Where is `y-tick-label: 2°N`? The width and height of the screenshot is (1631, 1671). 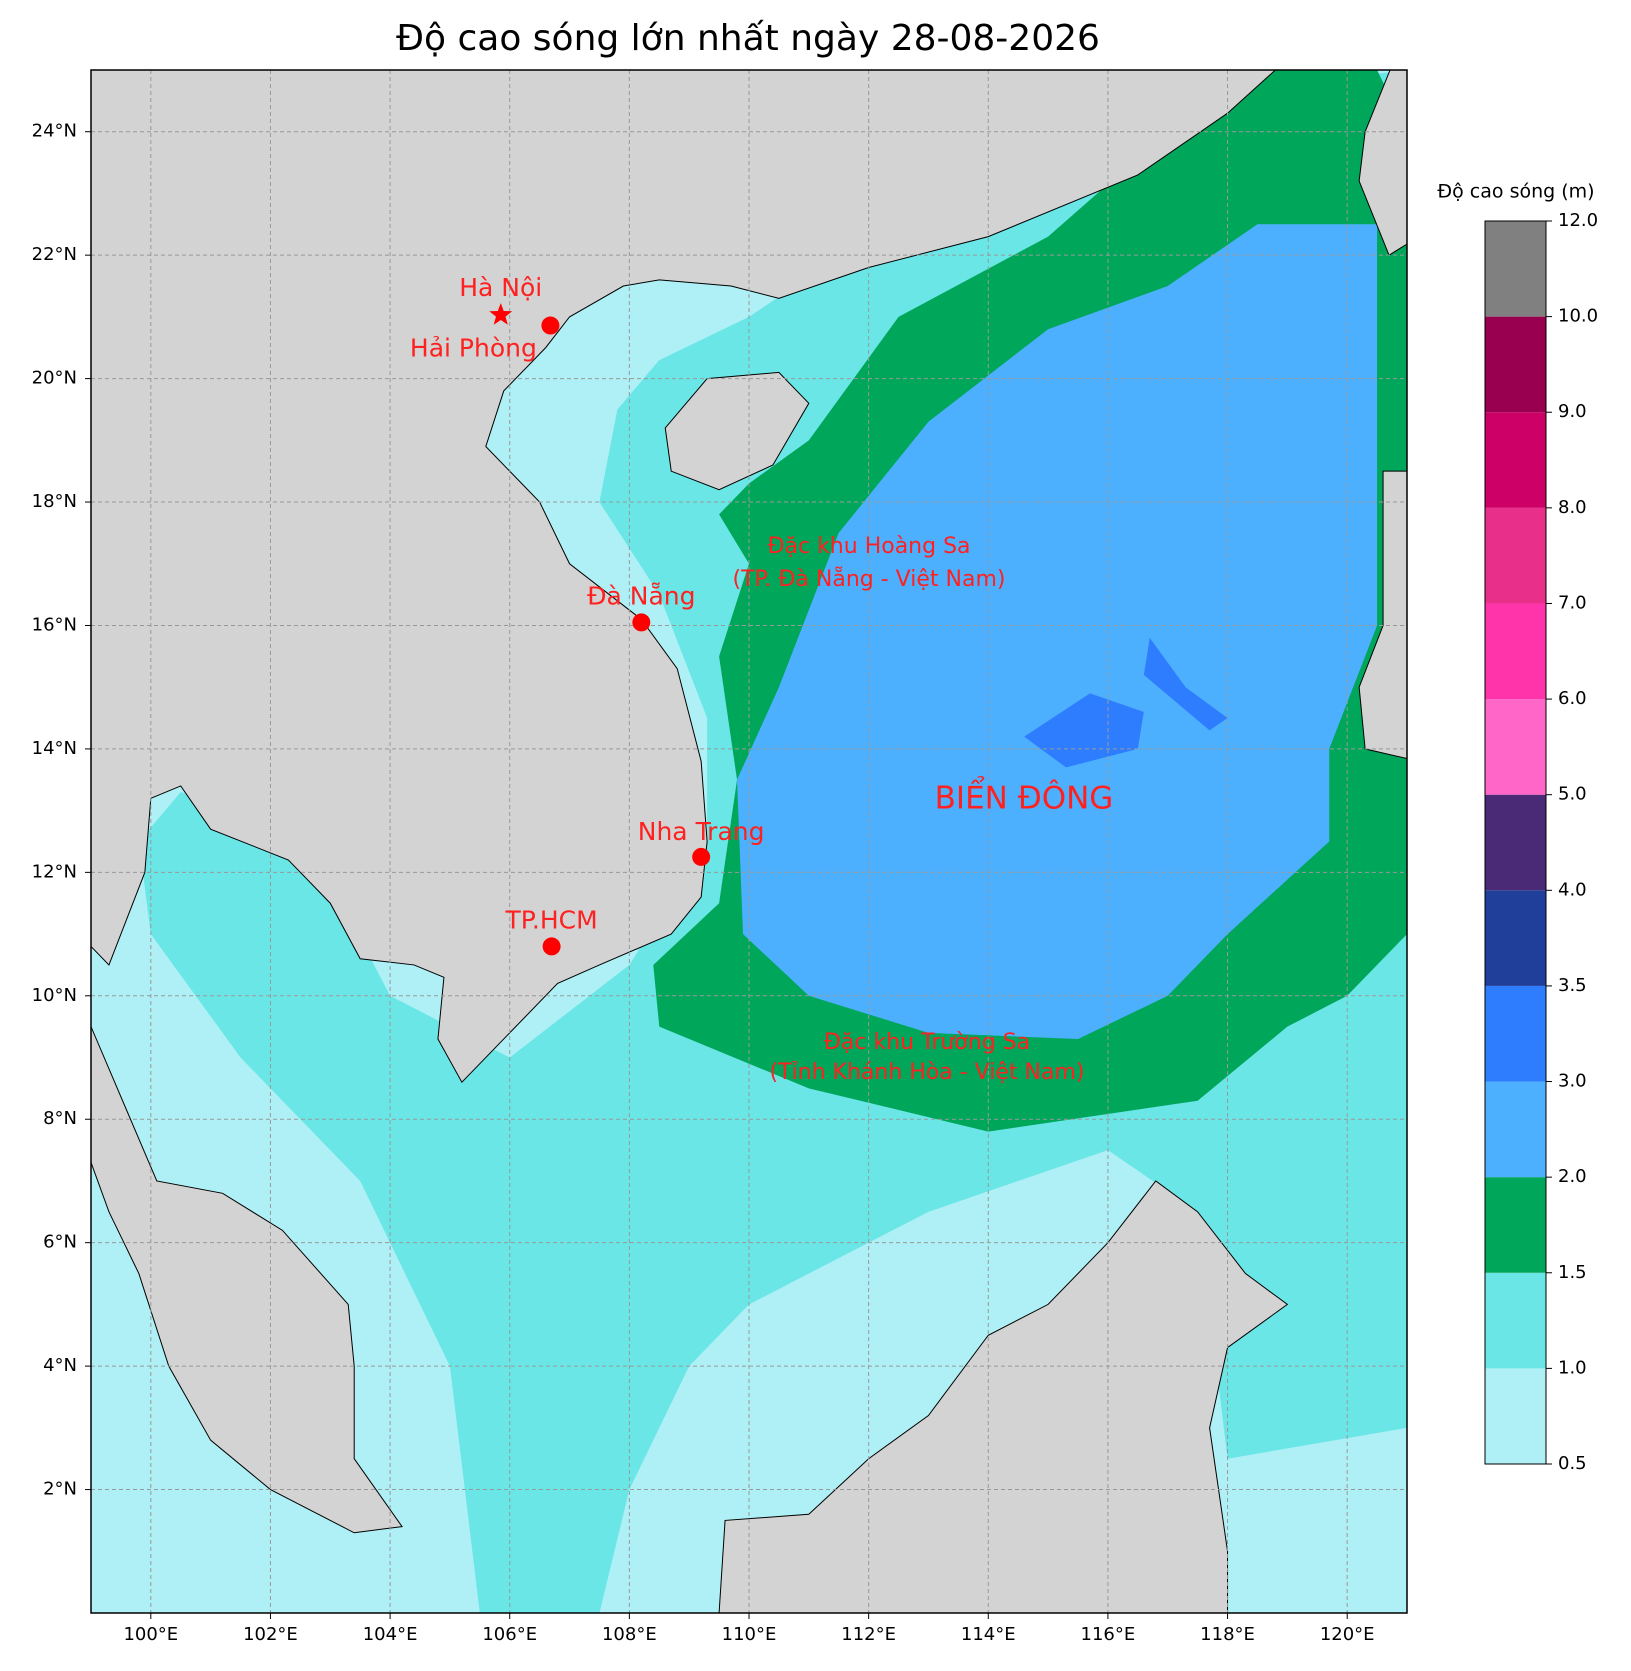
y-tick-label: 2°N is located at coordinates (60, 1489).